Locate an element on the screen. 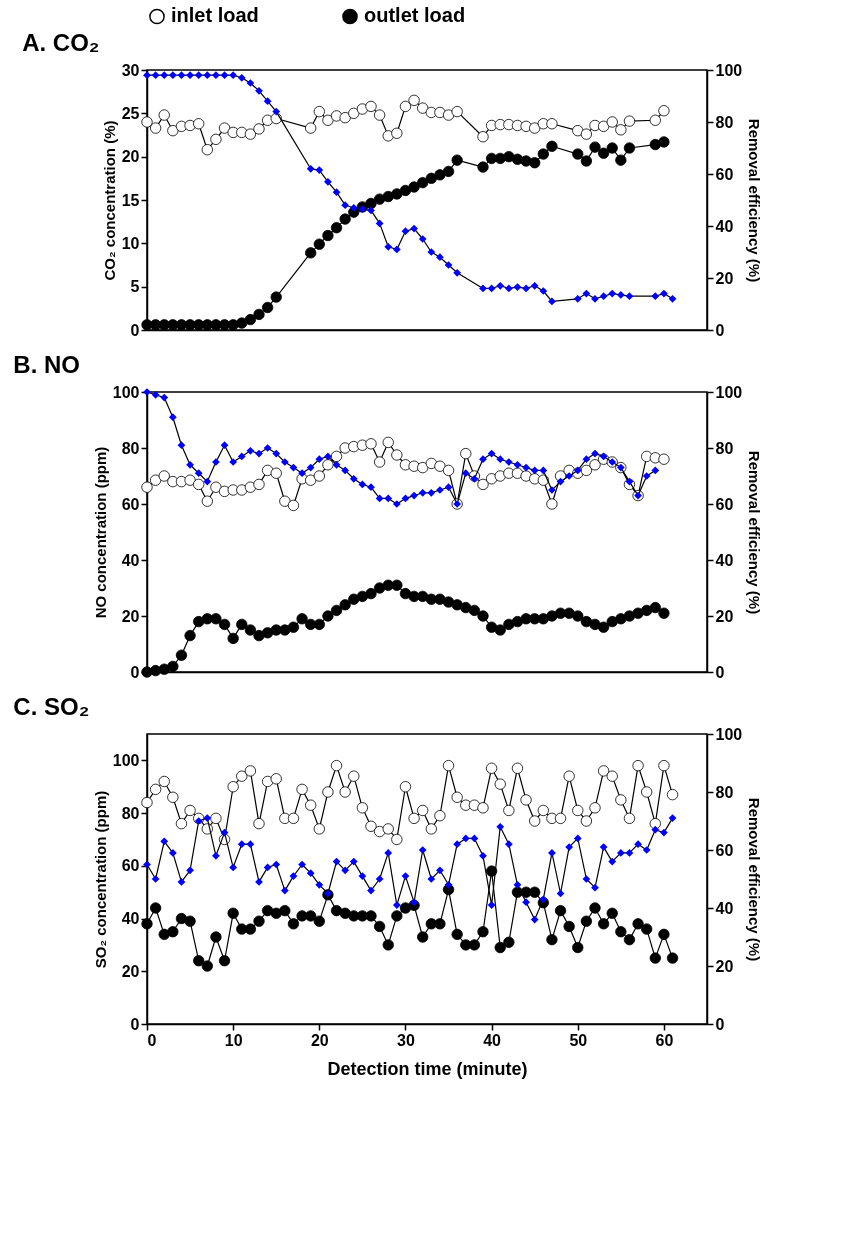  chart-title: C. SO₂ is located at coordinates (51, 706).